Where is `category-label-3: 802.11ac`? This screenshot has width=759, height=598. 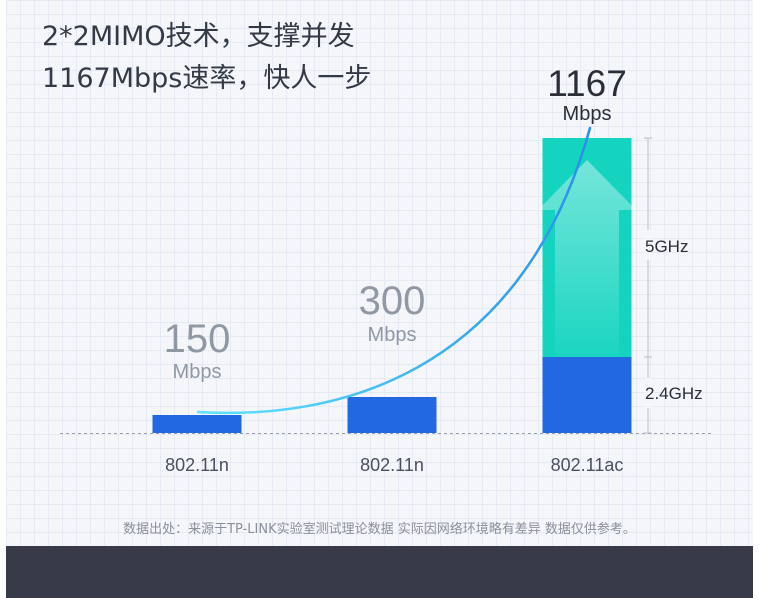 category-label-3: 802.11ac is located at coordinates (587, 465).